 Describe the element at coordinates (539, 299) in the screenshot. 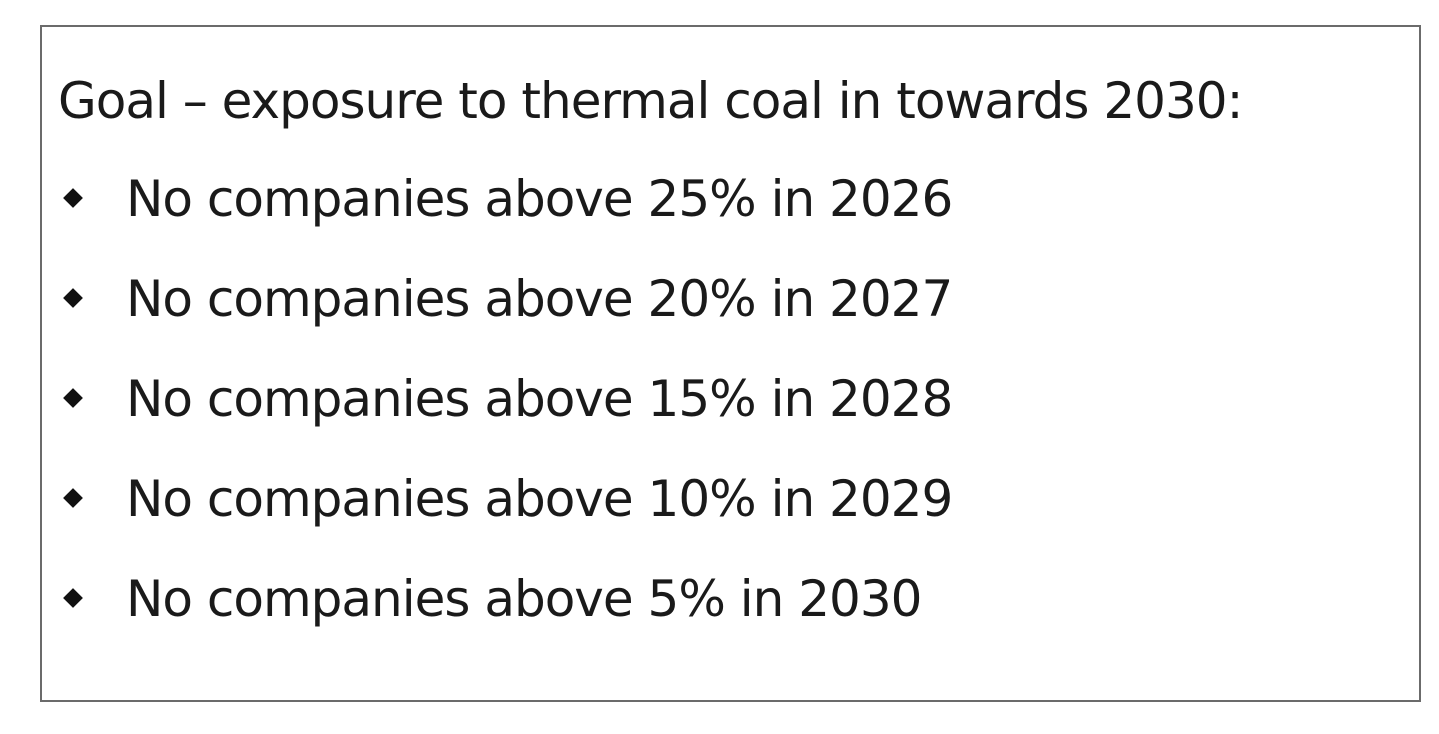

I see `goal-text: No companies above 20% in 2027` at that location.